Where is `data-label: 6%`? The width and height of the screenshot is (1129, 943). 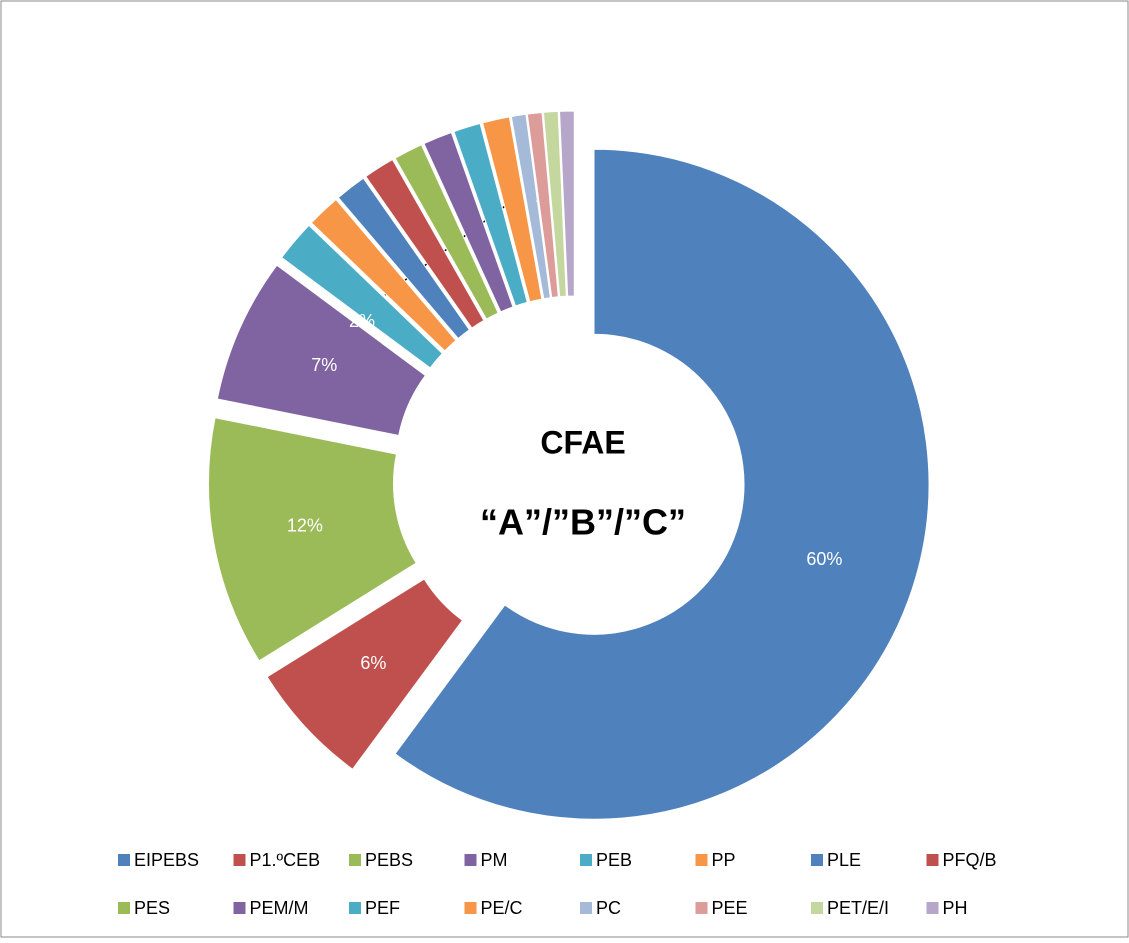
data-label: 6% is located at coordinates (373, 663).